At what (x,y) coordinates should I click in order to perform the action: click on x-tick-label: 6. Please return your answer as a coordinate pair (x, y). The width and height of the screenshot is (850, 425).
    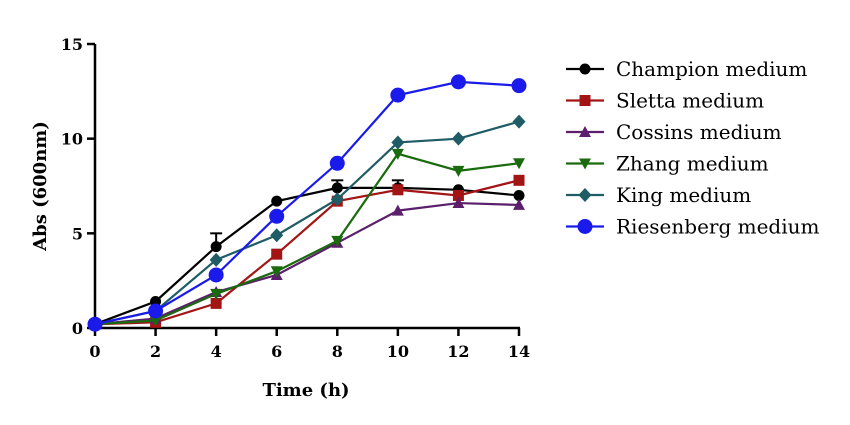
    Looking at the image, I should click on (276, 351).